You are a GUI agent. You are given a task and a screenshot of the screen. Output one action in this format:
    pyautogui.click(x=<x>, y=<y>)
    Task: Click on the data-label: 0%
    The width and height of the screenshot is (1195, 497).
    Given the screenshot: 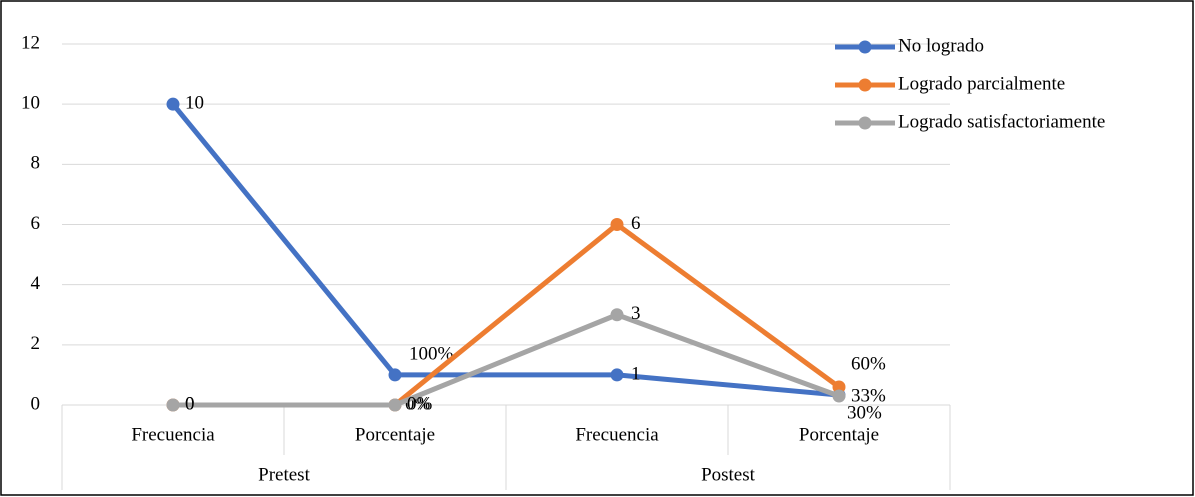 What is the action you would take?
    pyautogui.click(x=420, y=403)
    